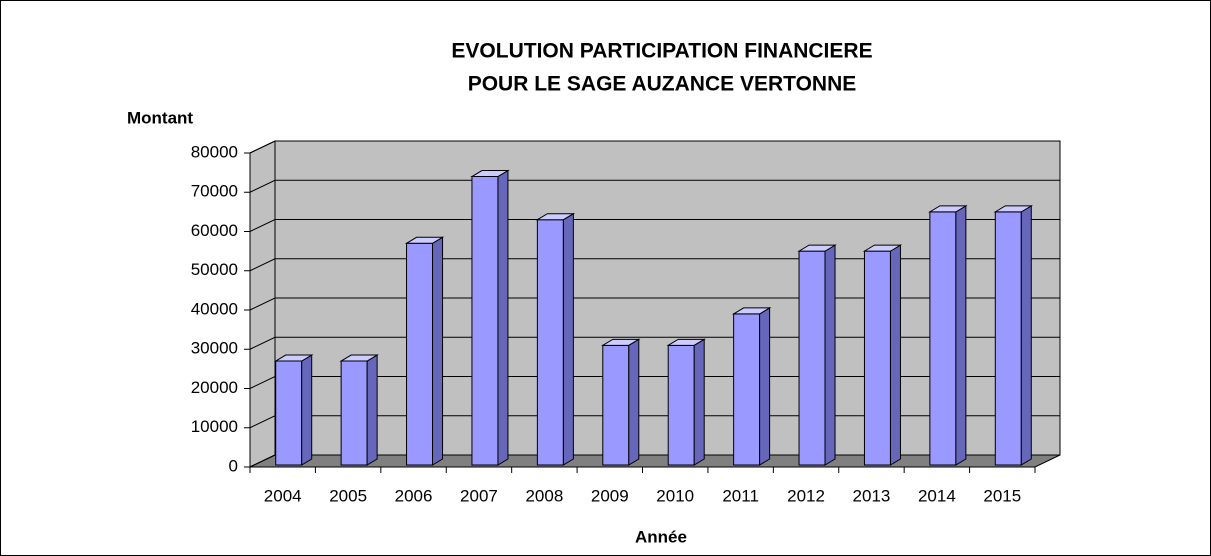 The width and height of the screenshot is (1211, 556). Describe the element at coordinates (662, 84) in the screenshot. I see `chart-title: POUR LE SAGE AUZANCE VERTONNE` at that location.